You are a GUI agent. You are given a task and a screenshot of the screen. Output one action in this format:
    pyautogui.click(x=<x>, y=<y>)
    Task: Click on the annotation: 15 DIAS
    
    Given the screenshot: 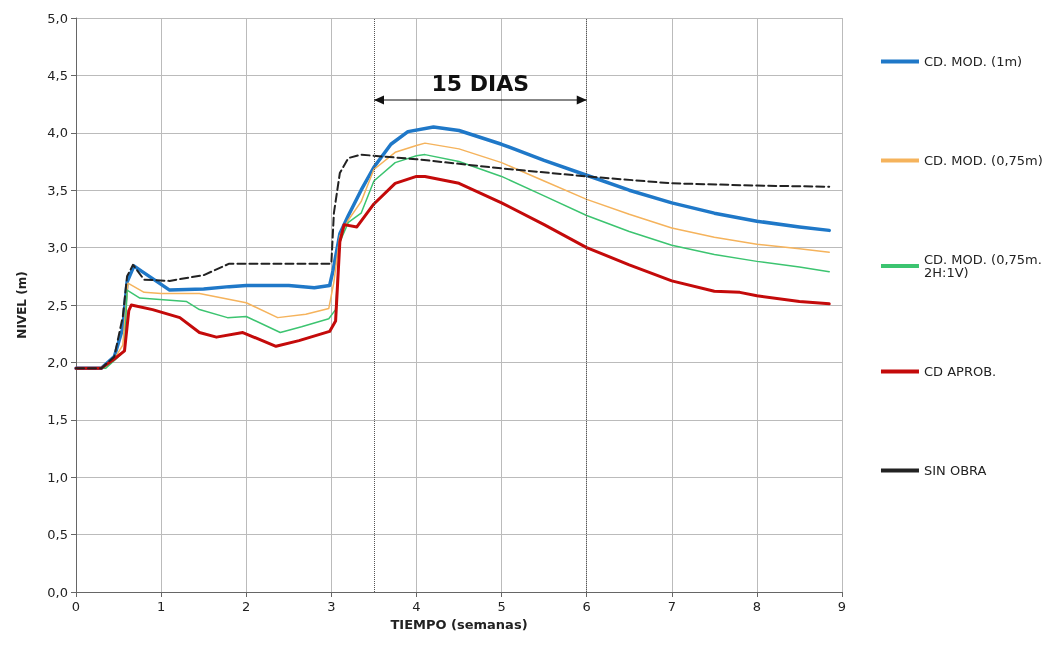 What is the action you would take?
    pyautogui.click(x=480, y=83)
    